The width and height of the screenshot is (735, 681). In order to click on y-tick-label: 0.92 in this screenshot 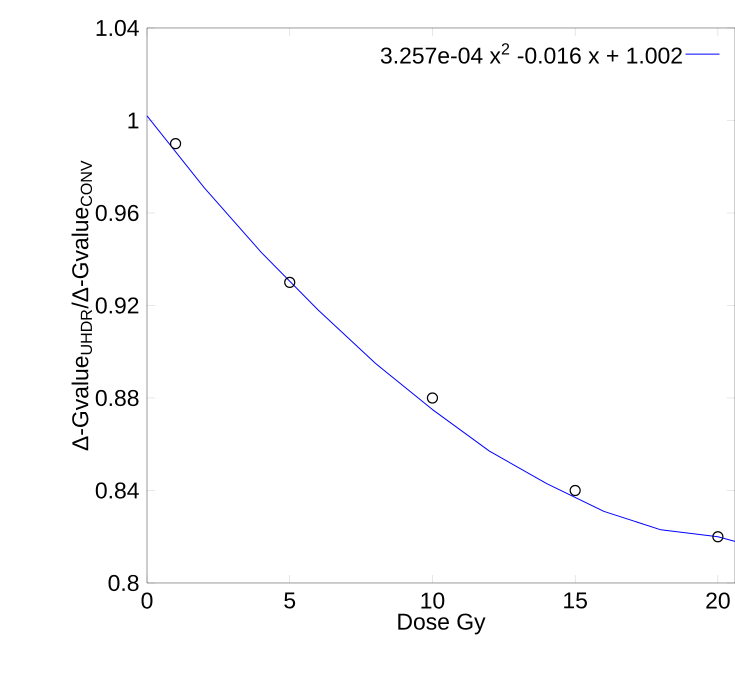, I will do `click(117, 305)`.